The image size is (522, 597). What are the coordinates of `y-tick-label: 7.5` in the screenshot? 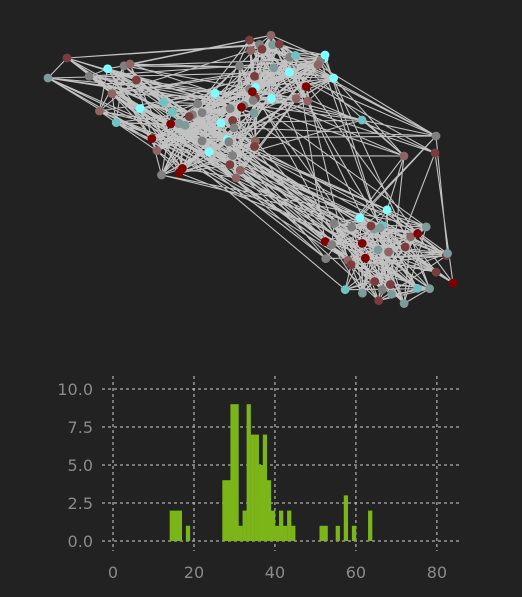 It's located at (80, 427).